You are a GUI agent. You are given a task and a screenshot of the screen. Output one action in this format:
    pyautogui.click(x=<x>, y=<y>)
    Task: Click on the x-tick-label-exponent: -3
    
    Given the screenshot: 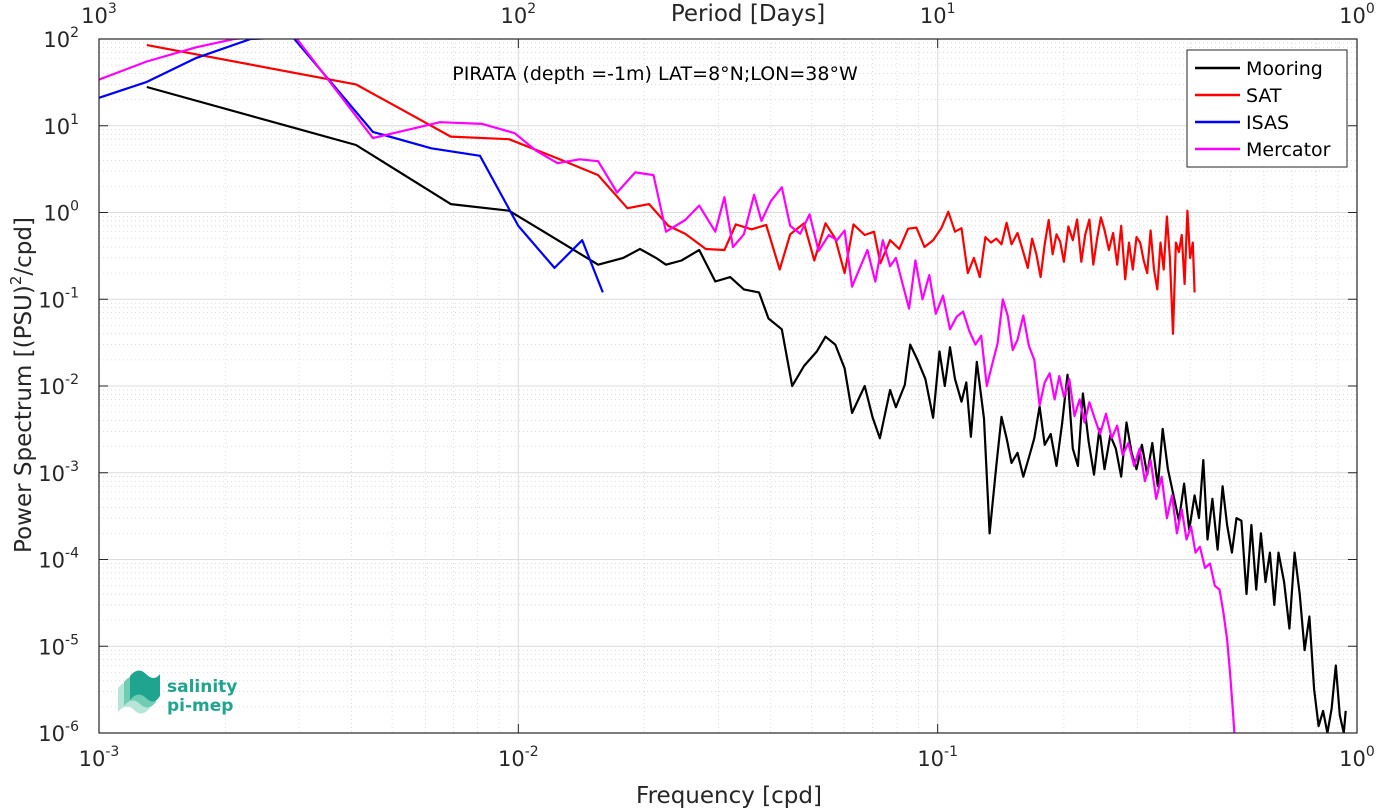 What is the action you would take?
    pyautogui.click(x=112, y=752)
    